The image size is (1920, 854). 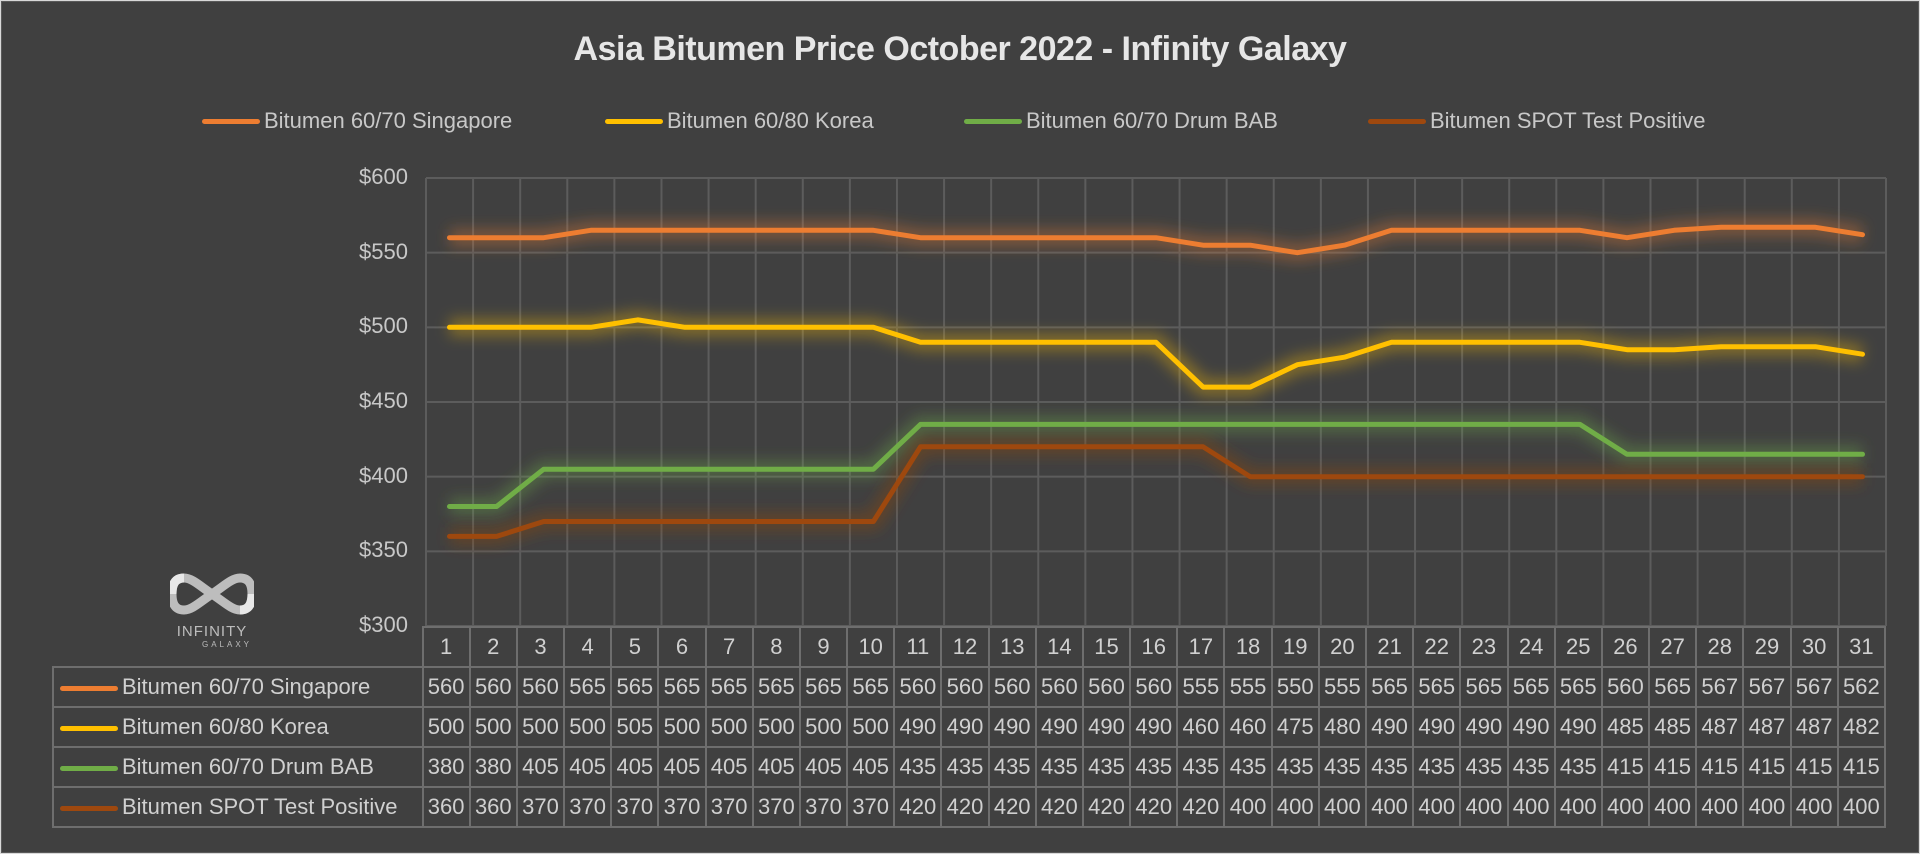 What do you see at coordinates (238, 687) in the screenshot?
I see `series-name-cell: Bitumen 60/70 Singapore` at bounding box center [238, 687].